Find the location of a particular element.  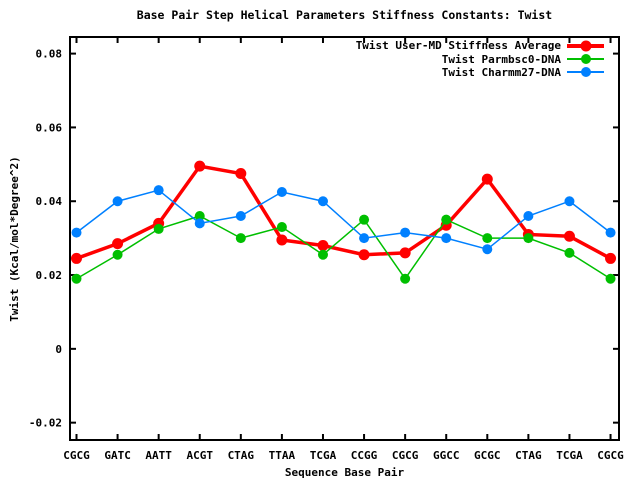

x-axis-title: Sequence Base Pair is located at coordinates (344, 472).